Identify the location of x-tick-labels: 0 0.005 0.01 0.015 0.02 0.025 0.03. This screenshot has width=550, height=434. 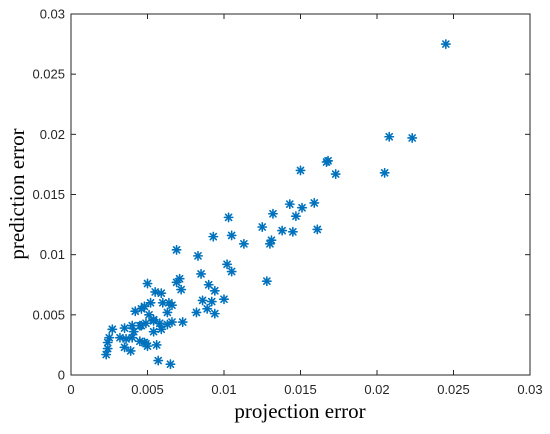
(304, 389).